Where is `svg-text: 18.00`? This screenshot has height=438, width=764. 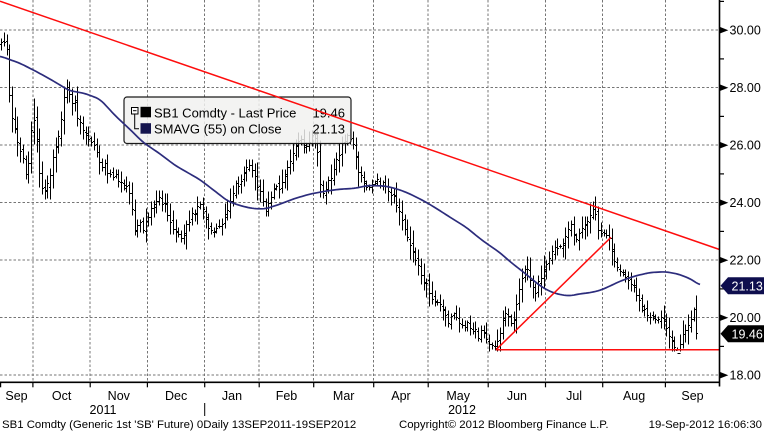 svg-text: 18.00 is located at coordinates (745, 376).